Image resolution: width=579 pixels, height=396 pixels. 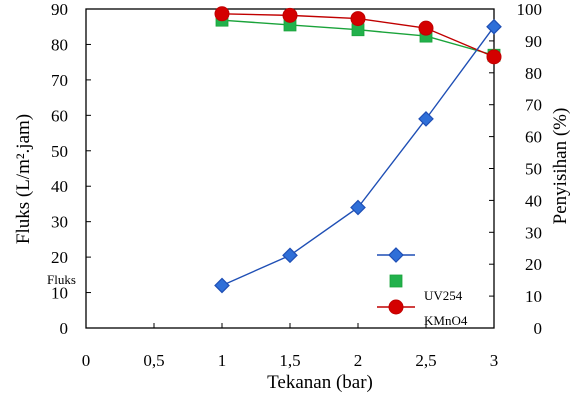 I want to click on right-axis-ticks: 0 10 20 30 40 50 60 70 80 90 100, so click(x=515, y=169).